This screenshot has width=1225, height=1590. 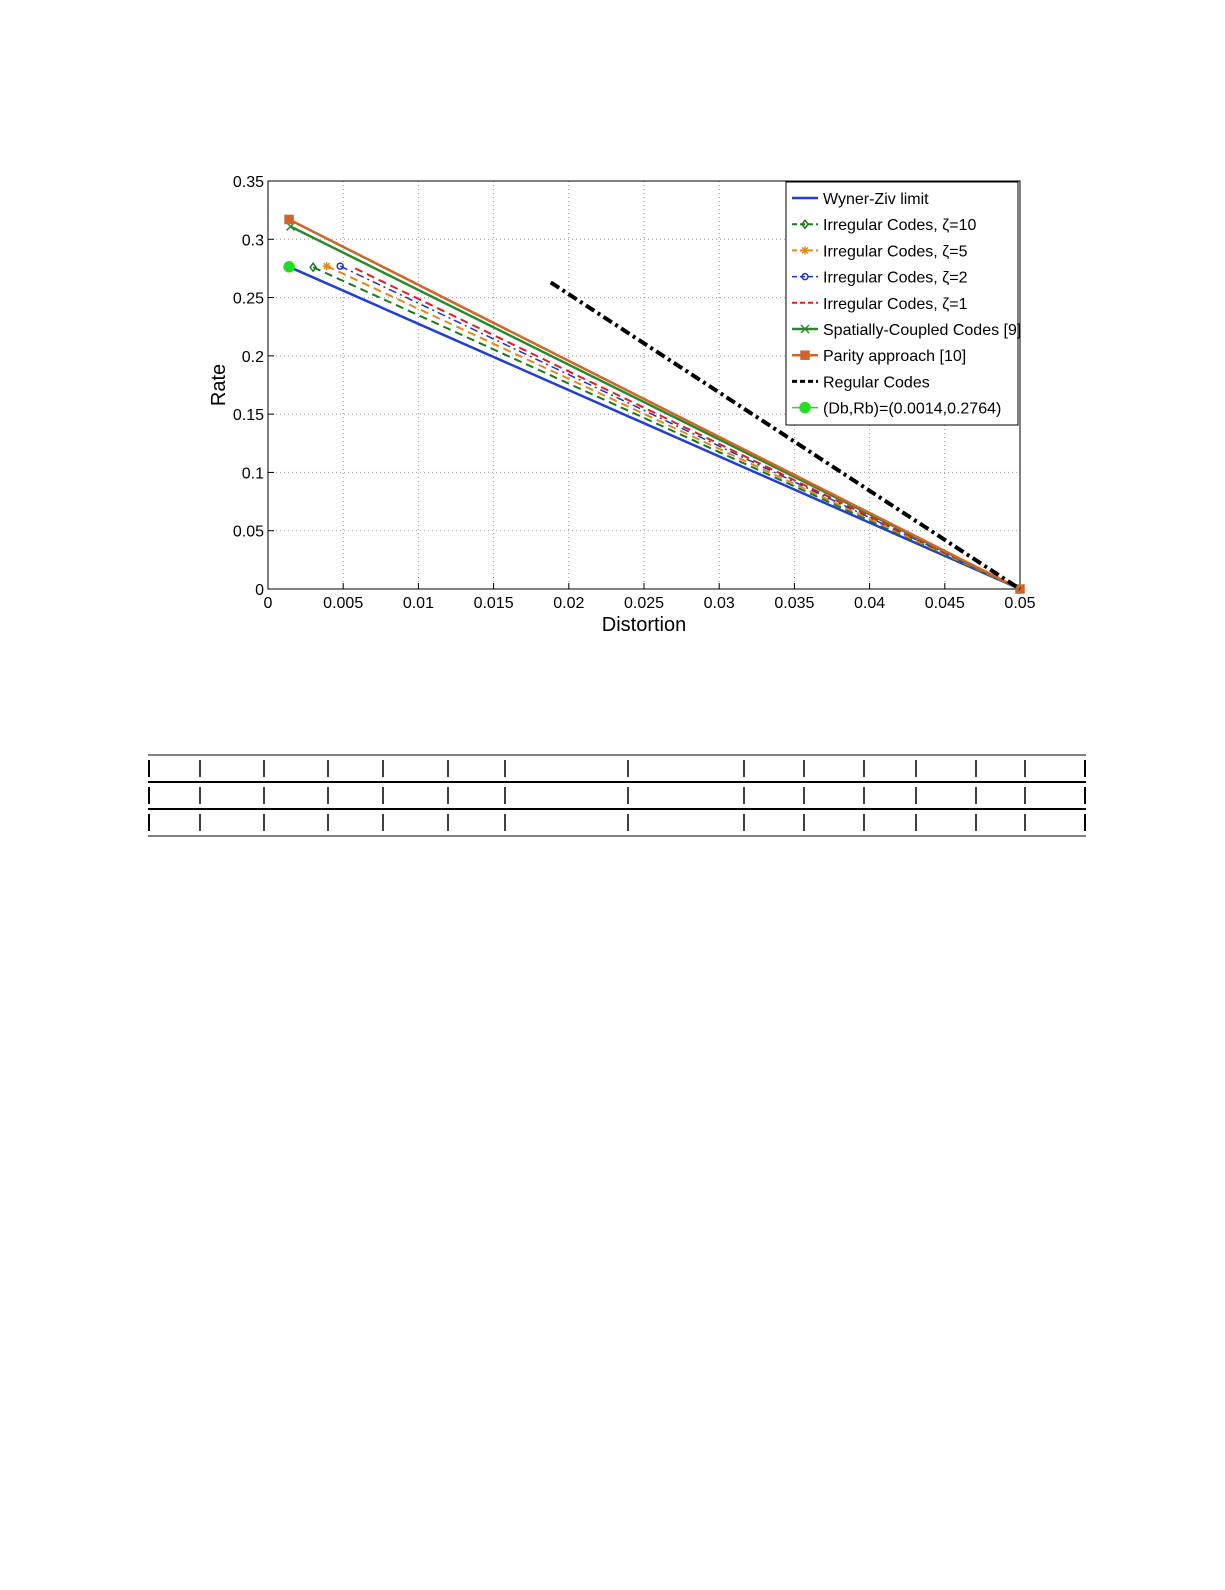 What do you see at coordinates (248, 299) in the screenshot?
I see `y-tick-label: 0.25` at bounding box center [248, 299].